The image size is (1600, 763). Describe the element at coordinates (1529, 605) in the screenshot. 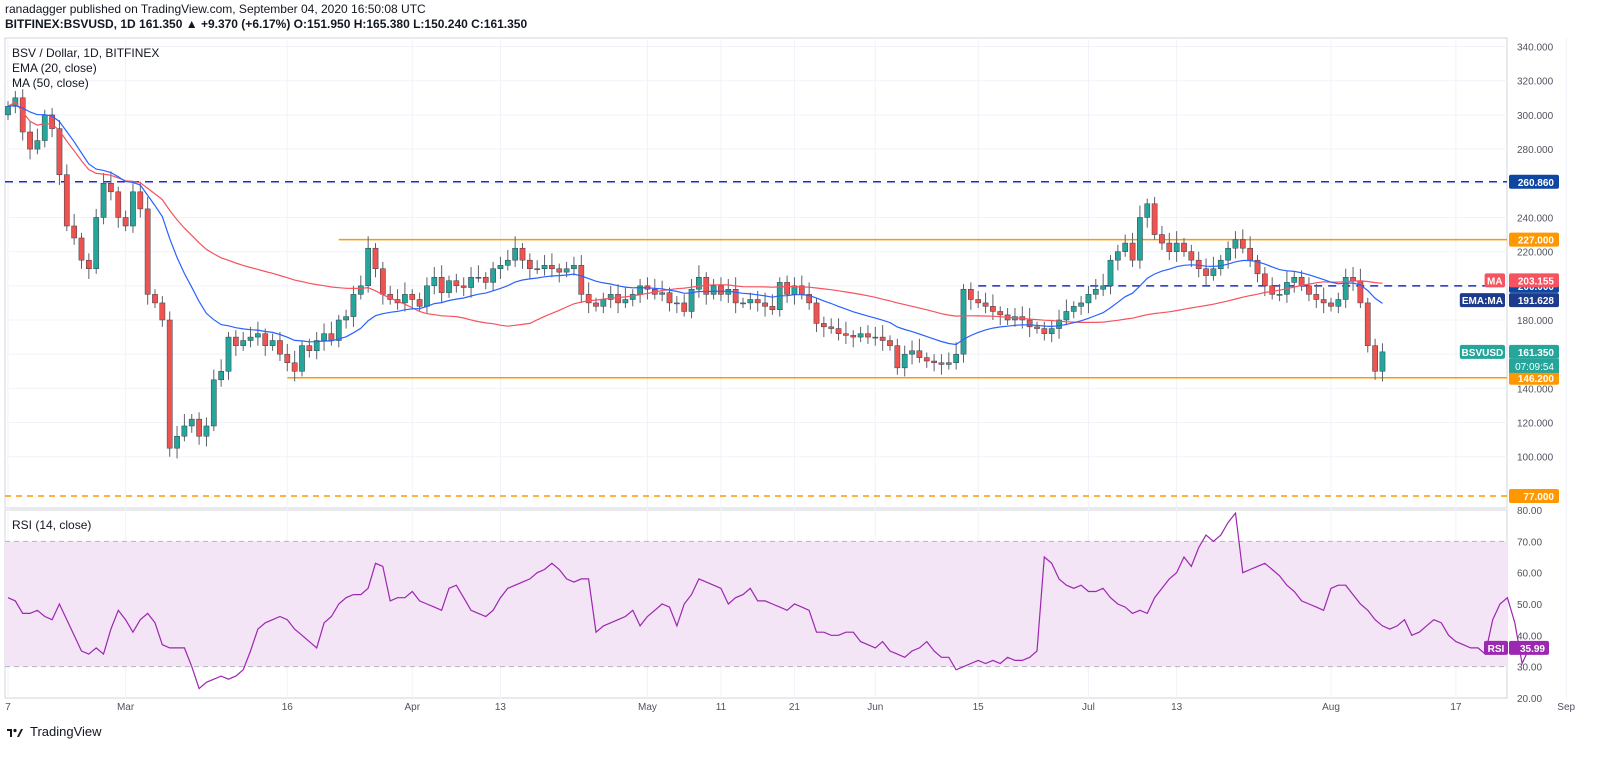

I see `rsi-tick-label: 50.00` at that location.